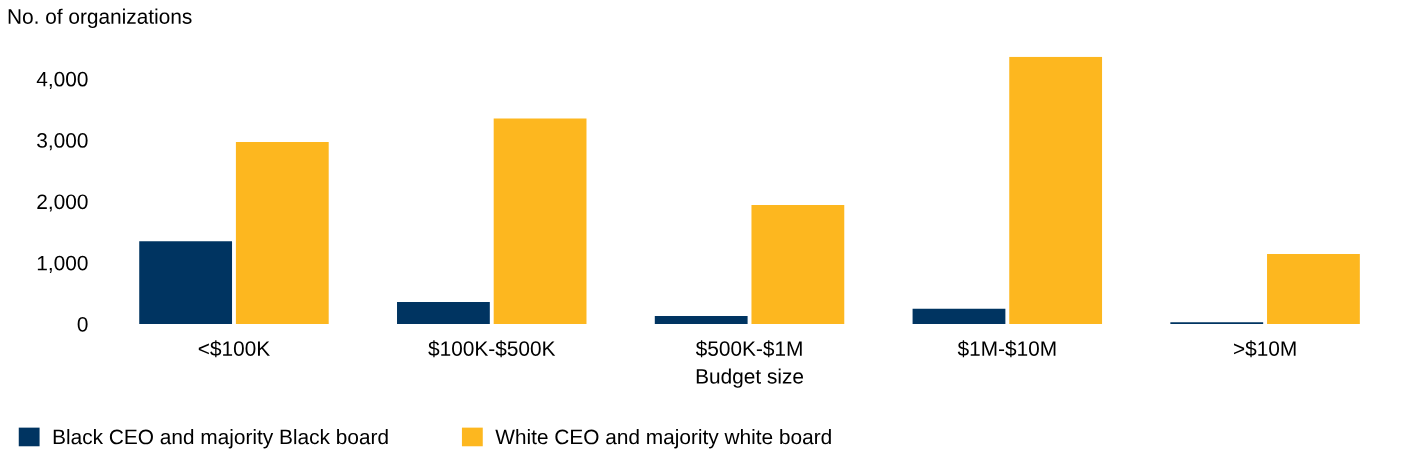 This screenshot has height=458, width=1401. I want to click on x-tick-label: $500K-$1M, so click(748, 349).